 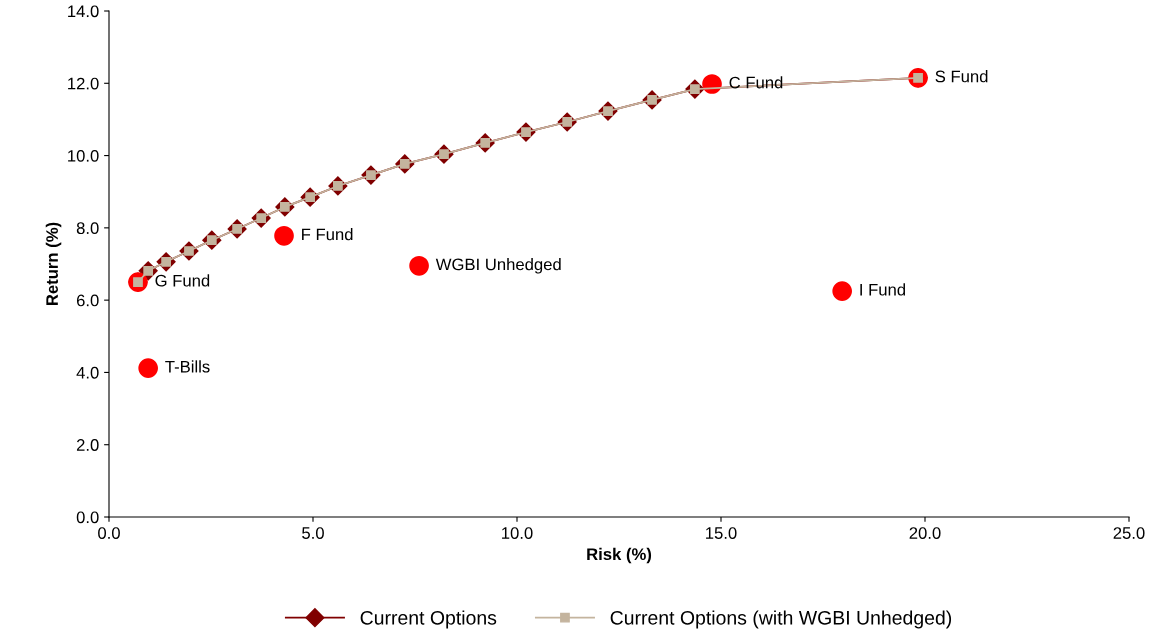 What do you see at coordinates (83, 83) in the screenshot?
I see `y-tick-label: 12.0` at bounding box center [83, 83].